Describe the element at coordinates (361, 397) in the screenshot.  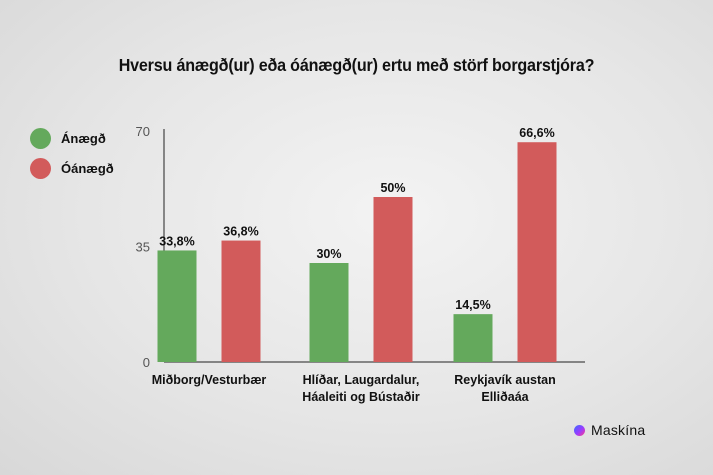
I see `x-tick-label: Háaleiti og Bústaðir` at that location.